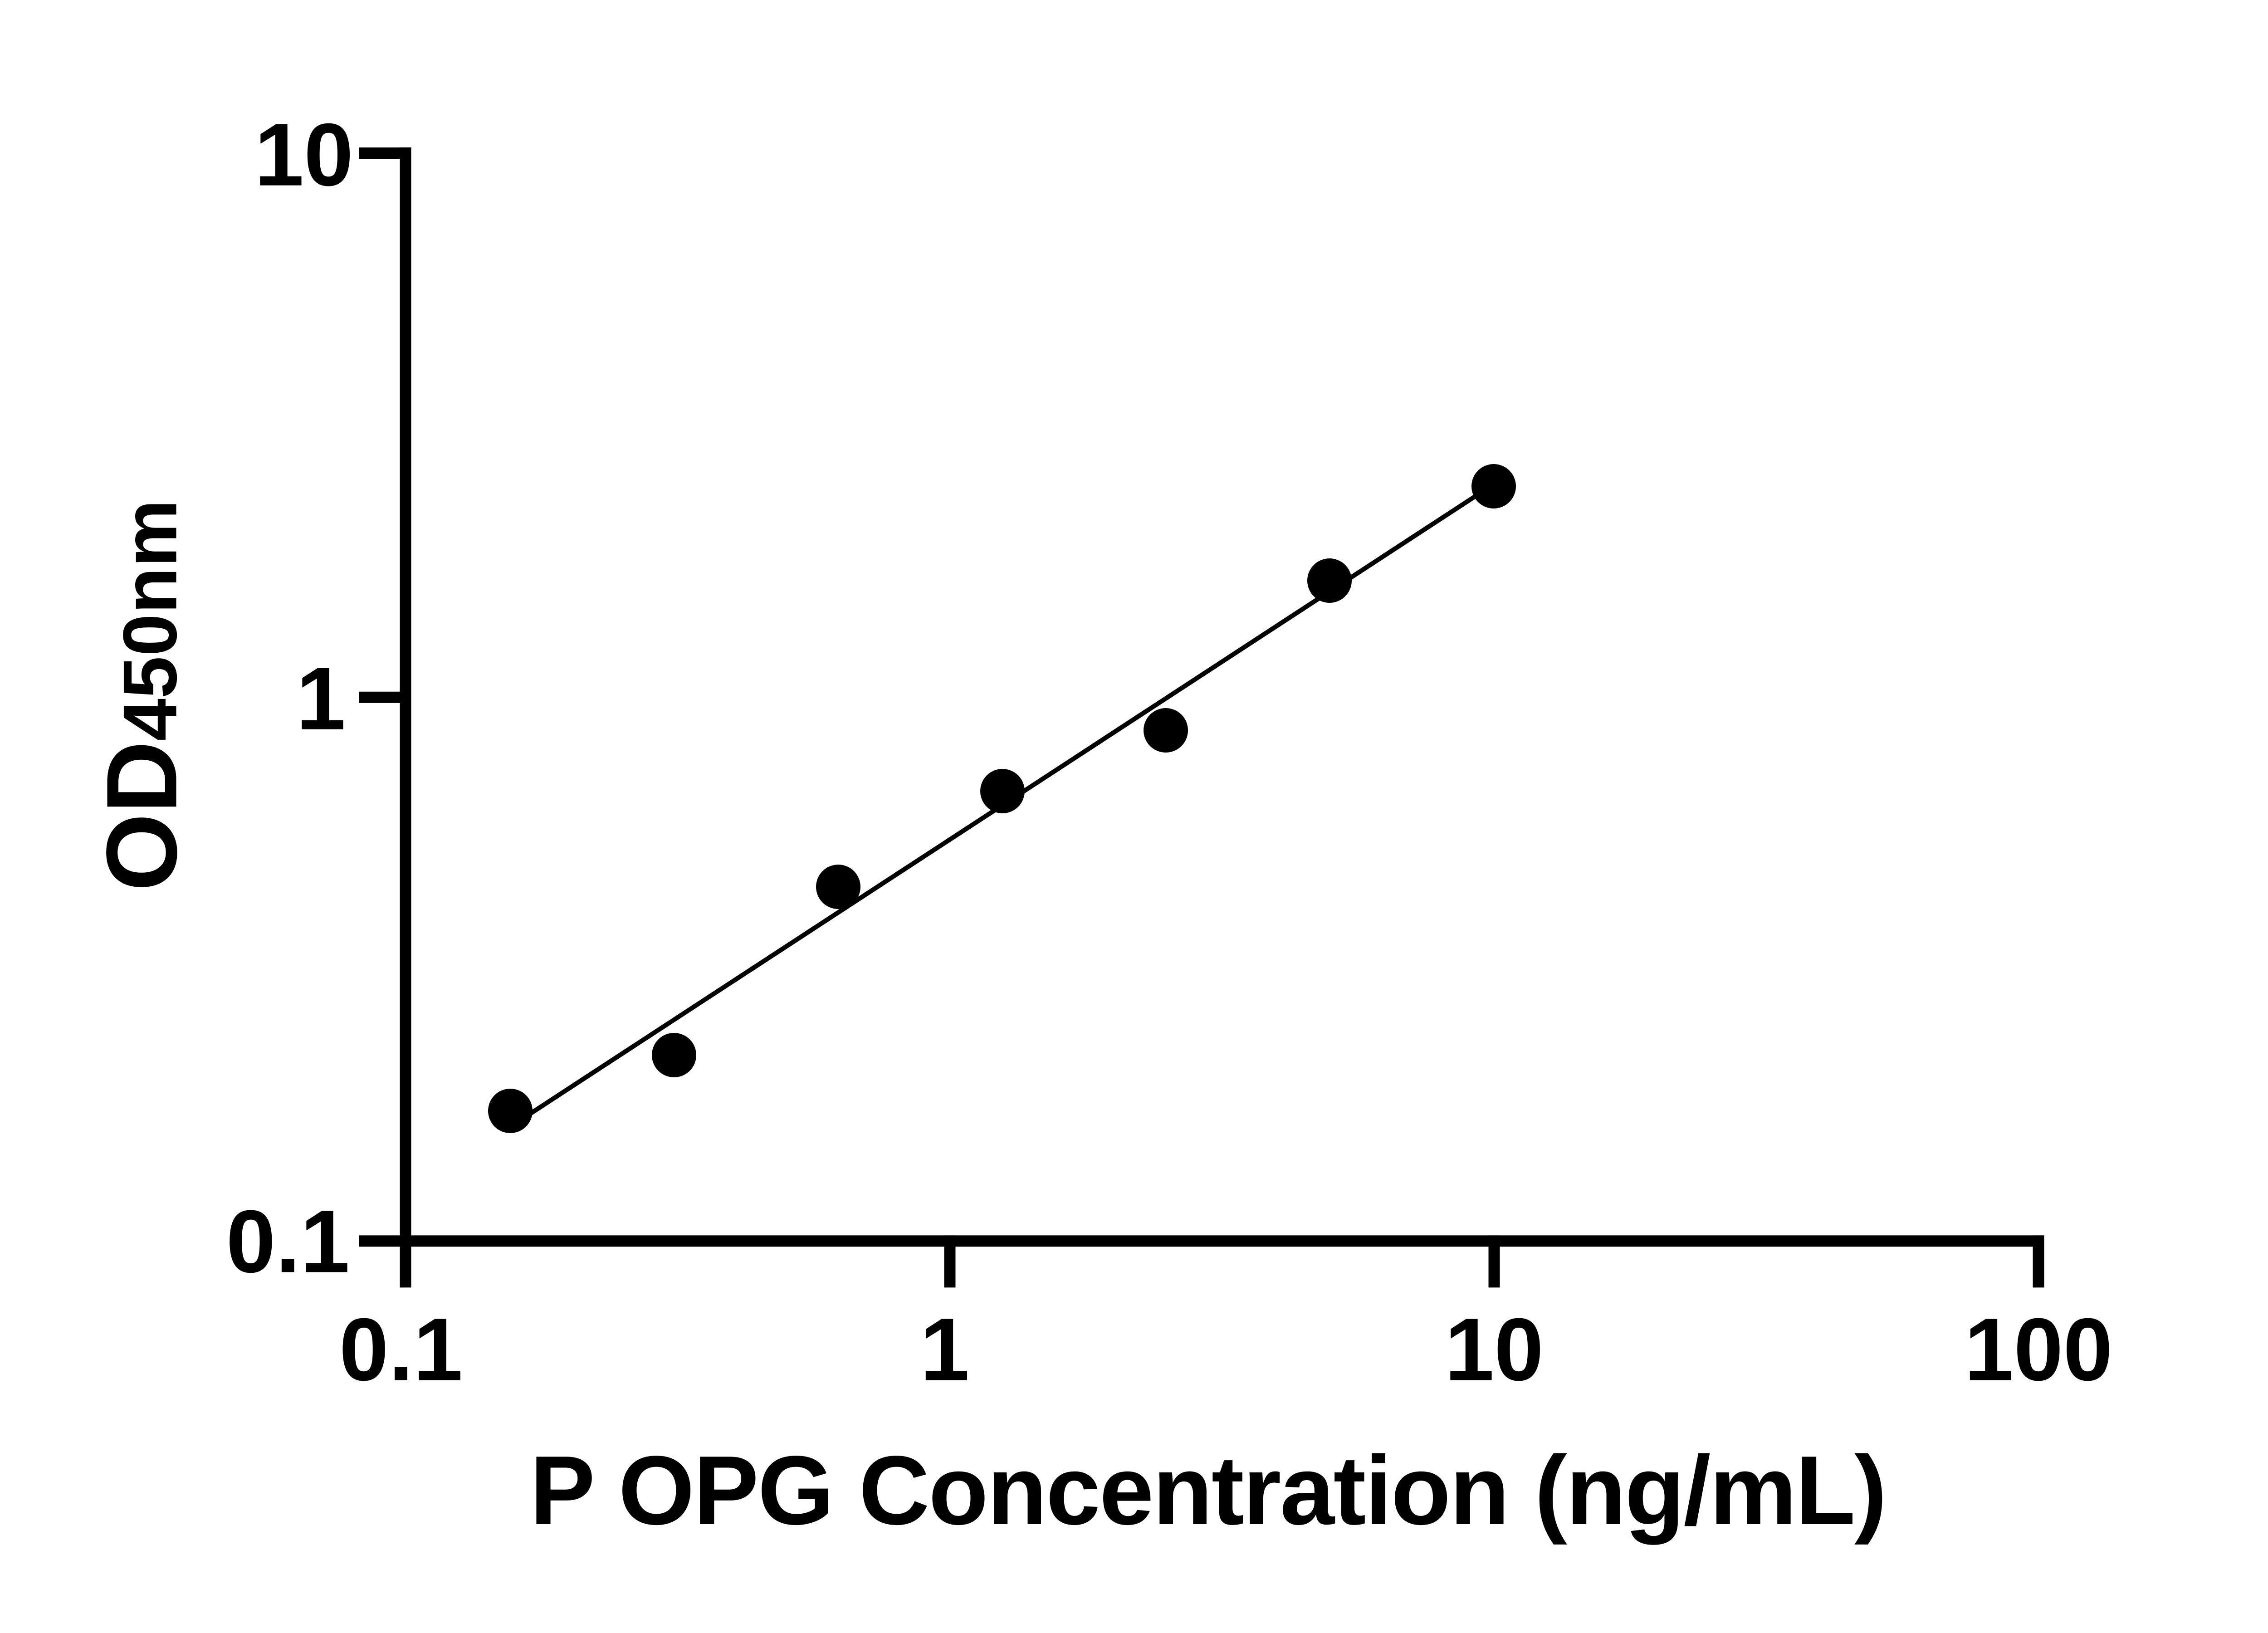  I want to click on svg-text: OD450nm, so click(142, 695).